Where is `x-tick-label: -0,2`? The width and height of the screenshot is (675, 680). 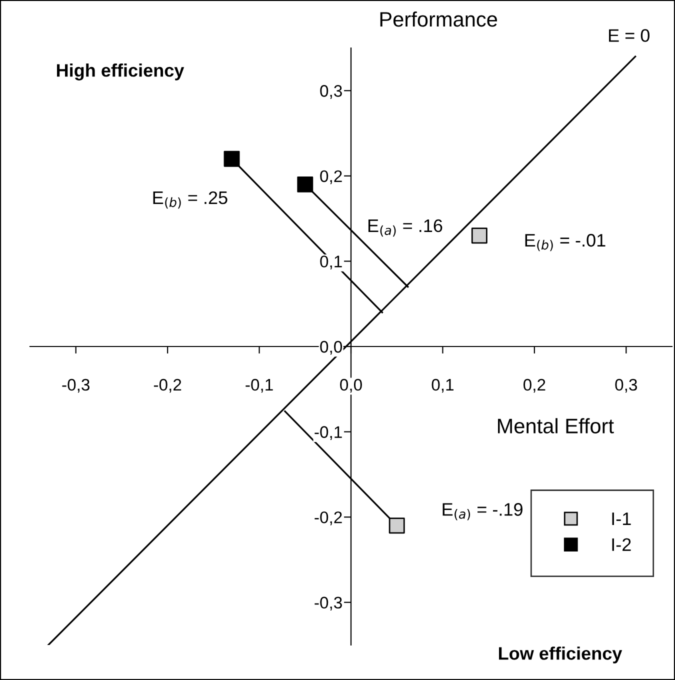
x-tick-label: -0,2 is located at coordinates (168, 385).